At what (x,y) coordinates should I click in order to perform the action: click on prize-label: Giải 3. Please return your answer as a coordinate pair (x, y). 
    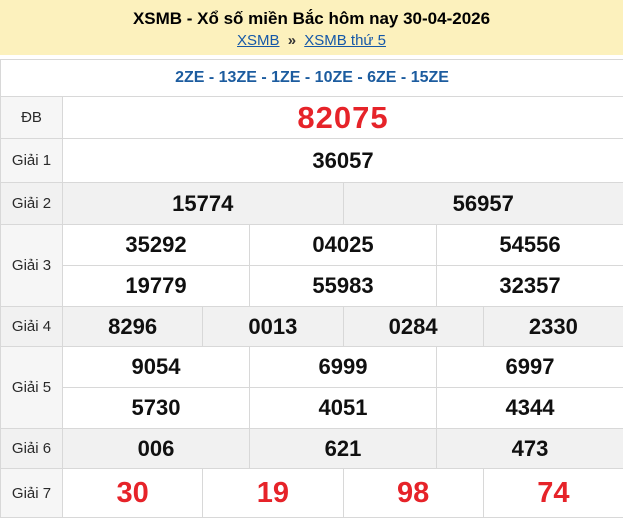
    Looking at the image, I should click on (31, 265).